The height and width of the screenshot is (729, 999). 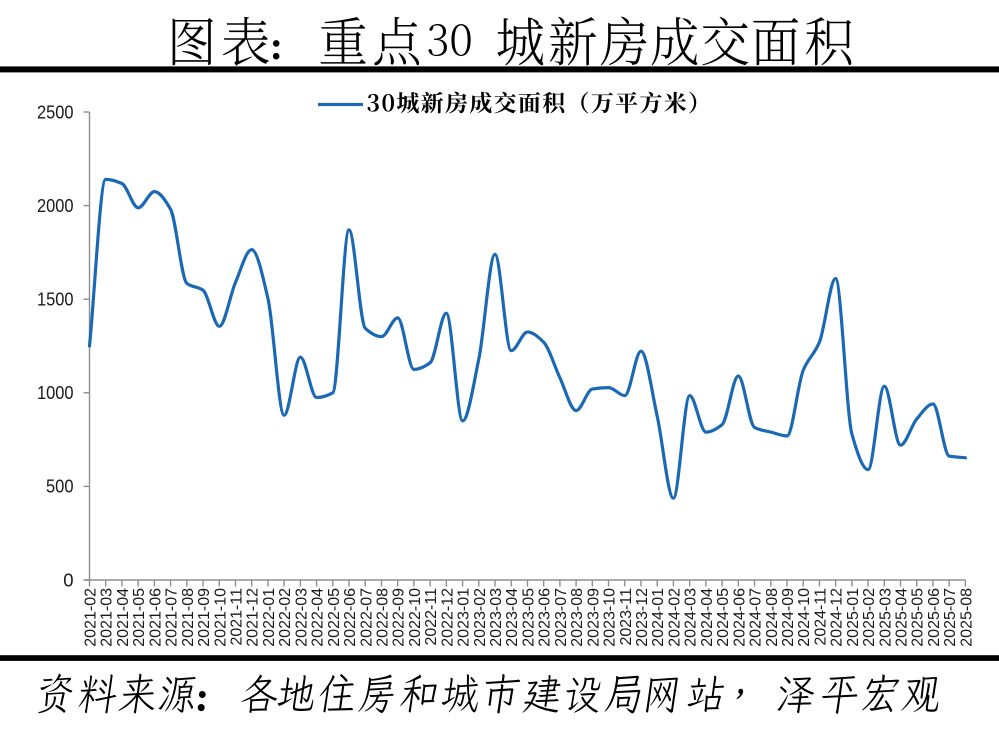 What do you see at coordinates (253, 617) in the screenshot?
I see `svg-text: 2021-12` at bounding box center [253, 617].